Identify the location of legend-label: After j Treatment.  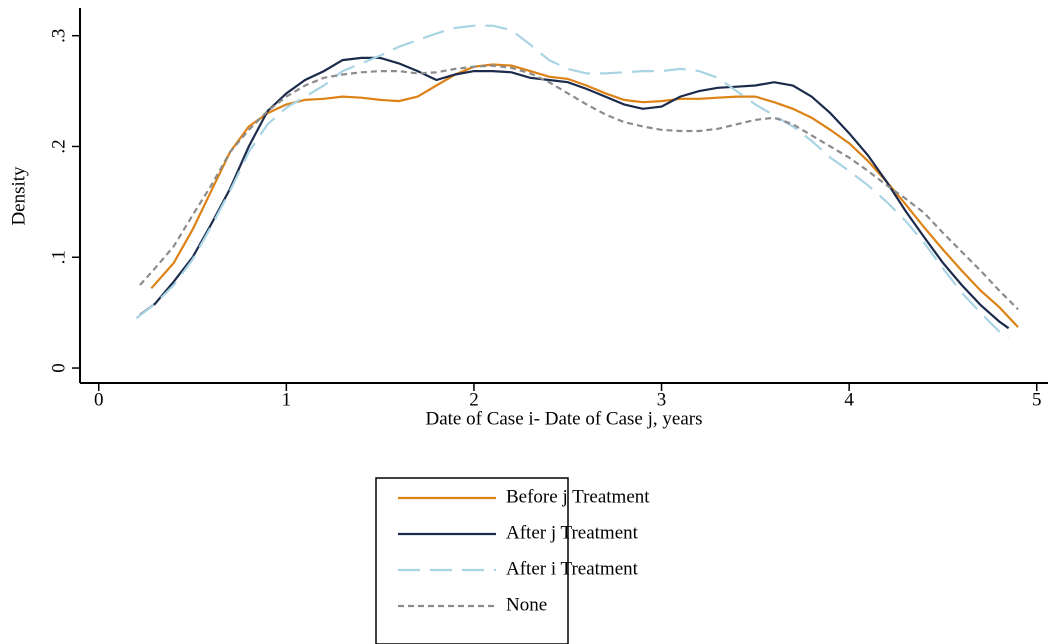
(572, 532).